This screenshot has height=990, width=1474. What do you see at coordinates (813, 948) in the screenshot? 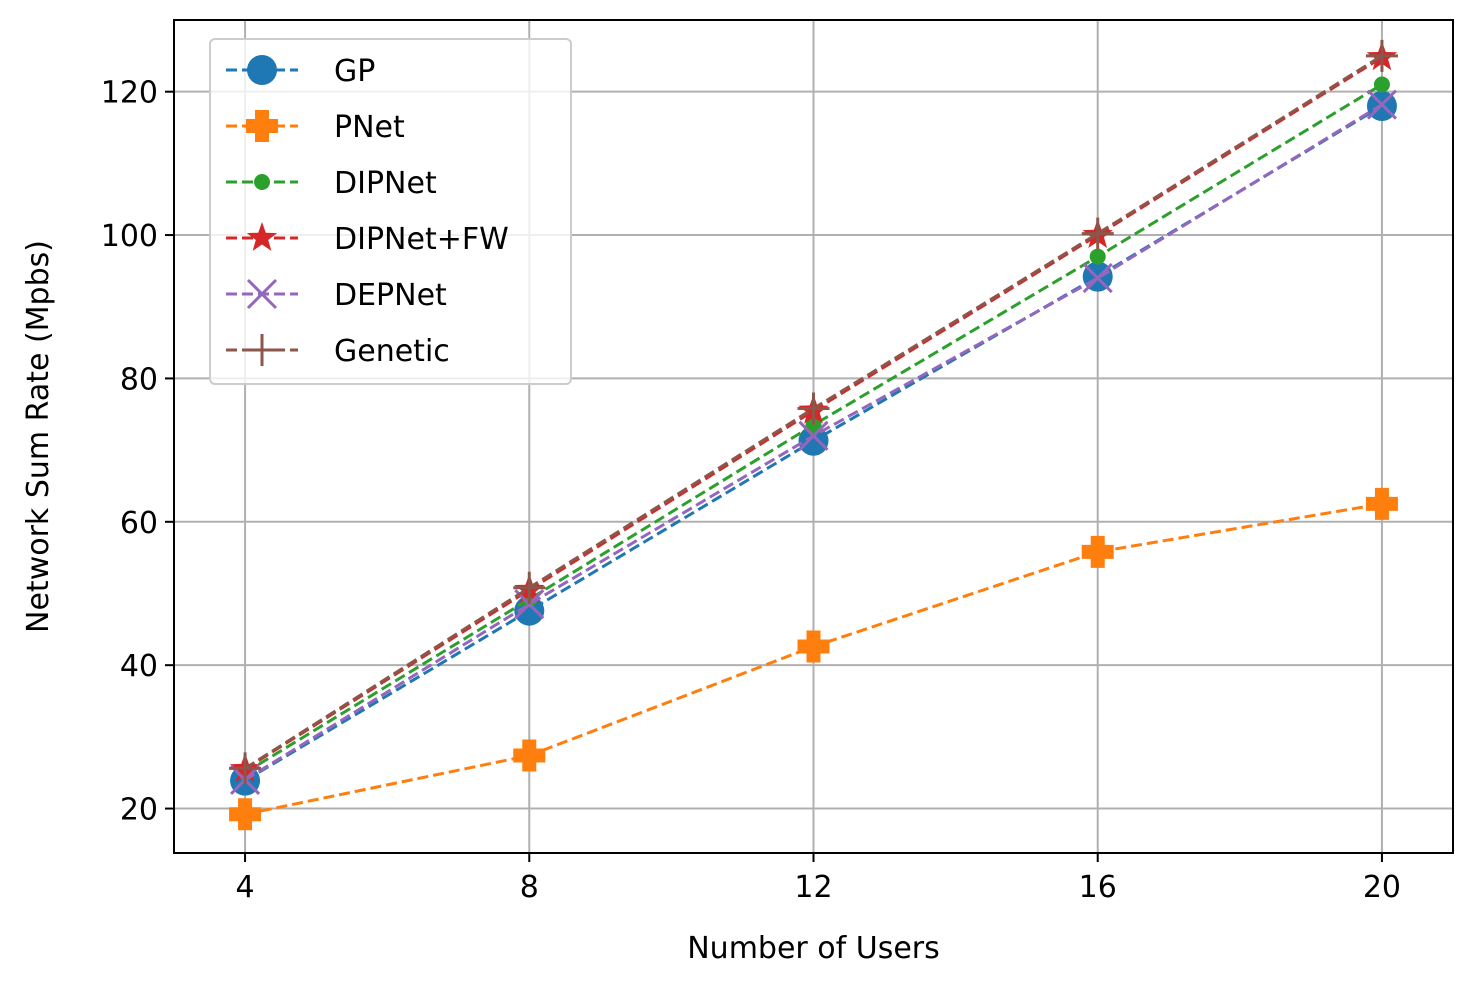
I see `x-axis-label: Number of Users` at bounding box center [813, 948].